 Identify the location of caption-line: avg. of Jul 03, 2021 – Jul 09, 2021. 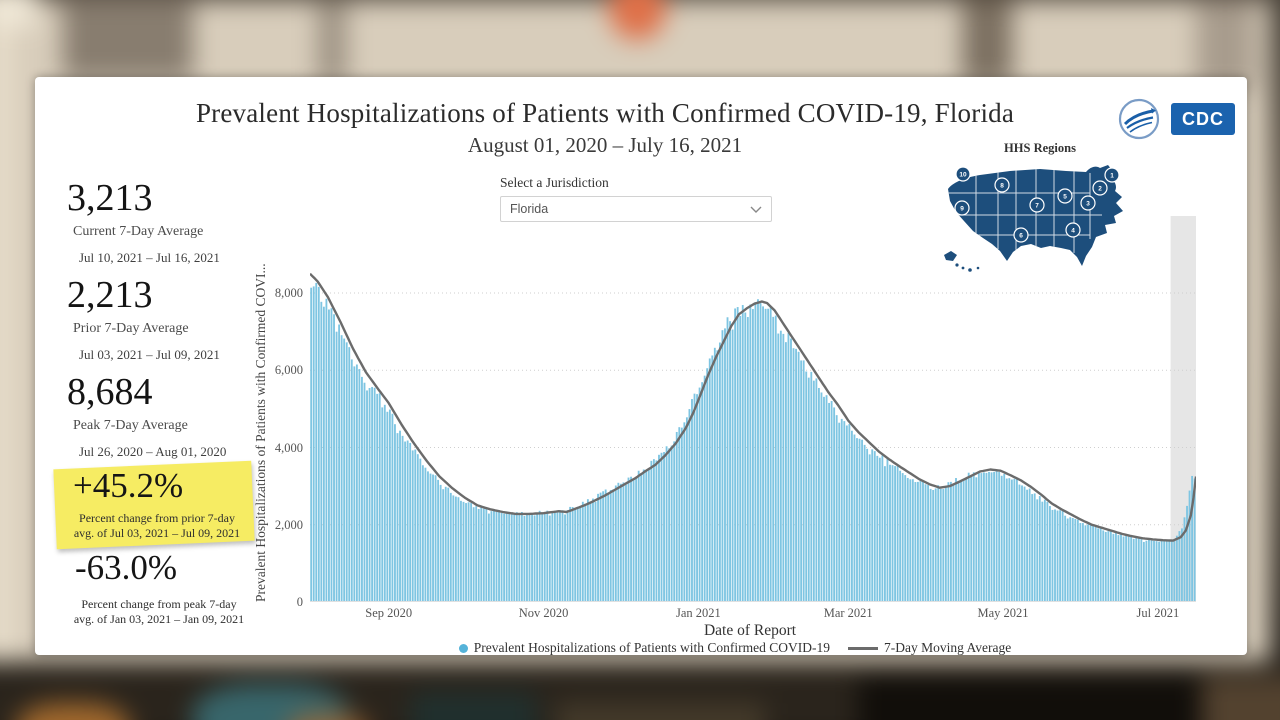
(157, 532).